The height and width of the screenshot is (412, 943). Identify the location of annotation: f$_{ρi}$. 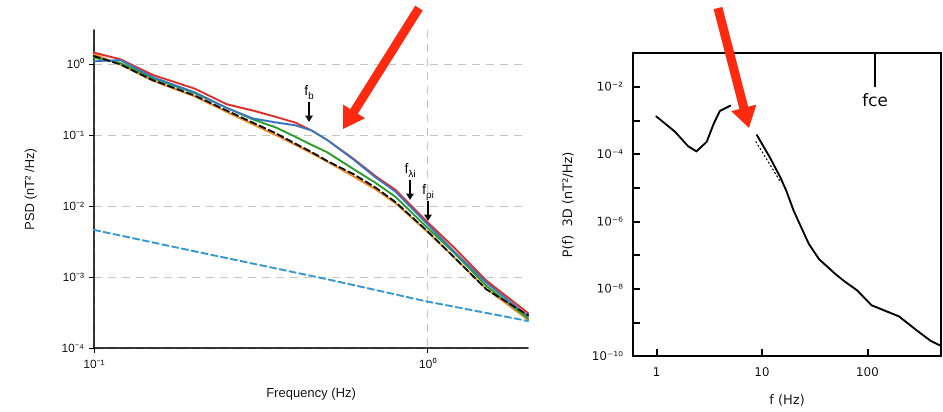
(428, 191).